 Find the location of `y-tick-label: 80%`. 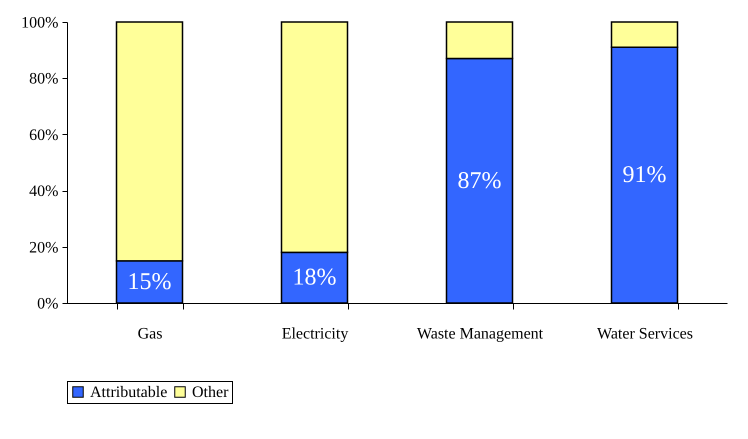

y-tick-label: 80% is located at coordinates (43, 79).